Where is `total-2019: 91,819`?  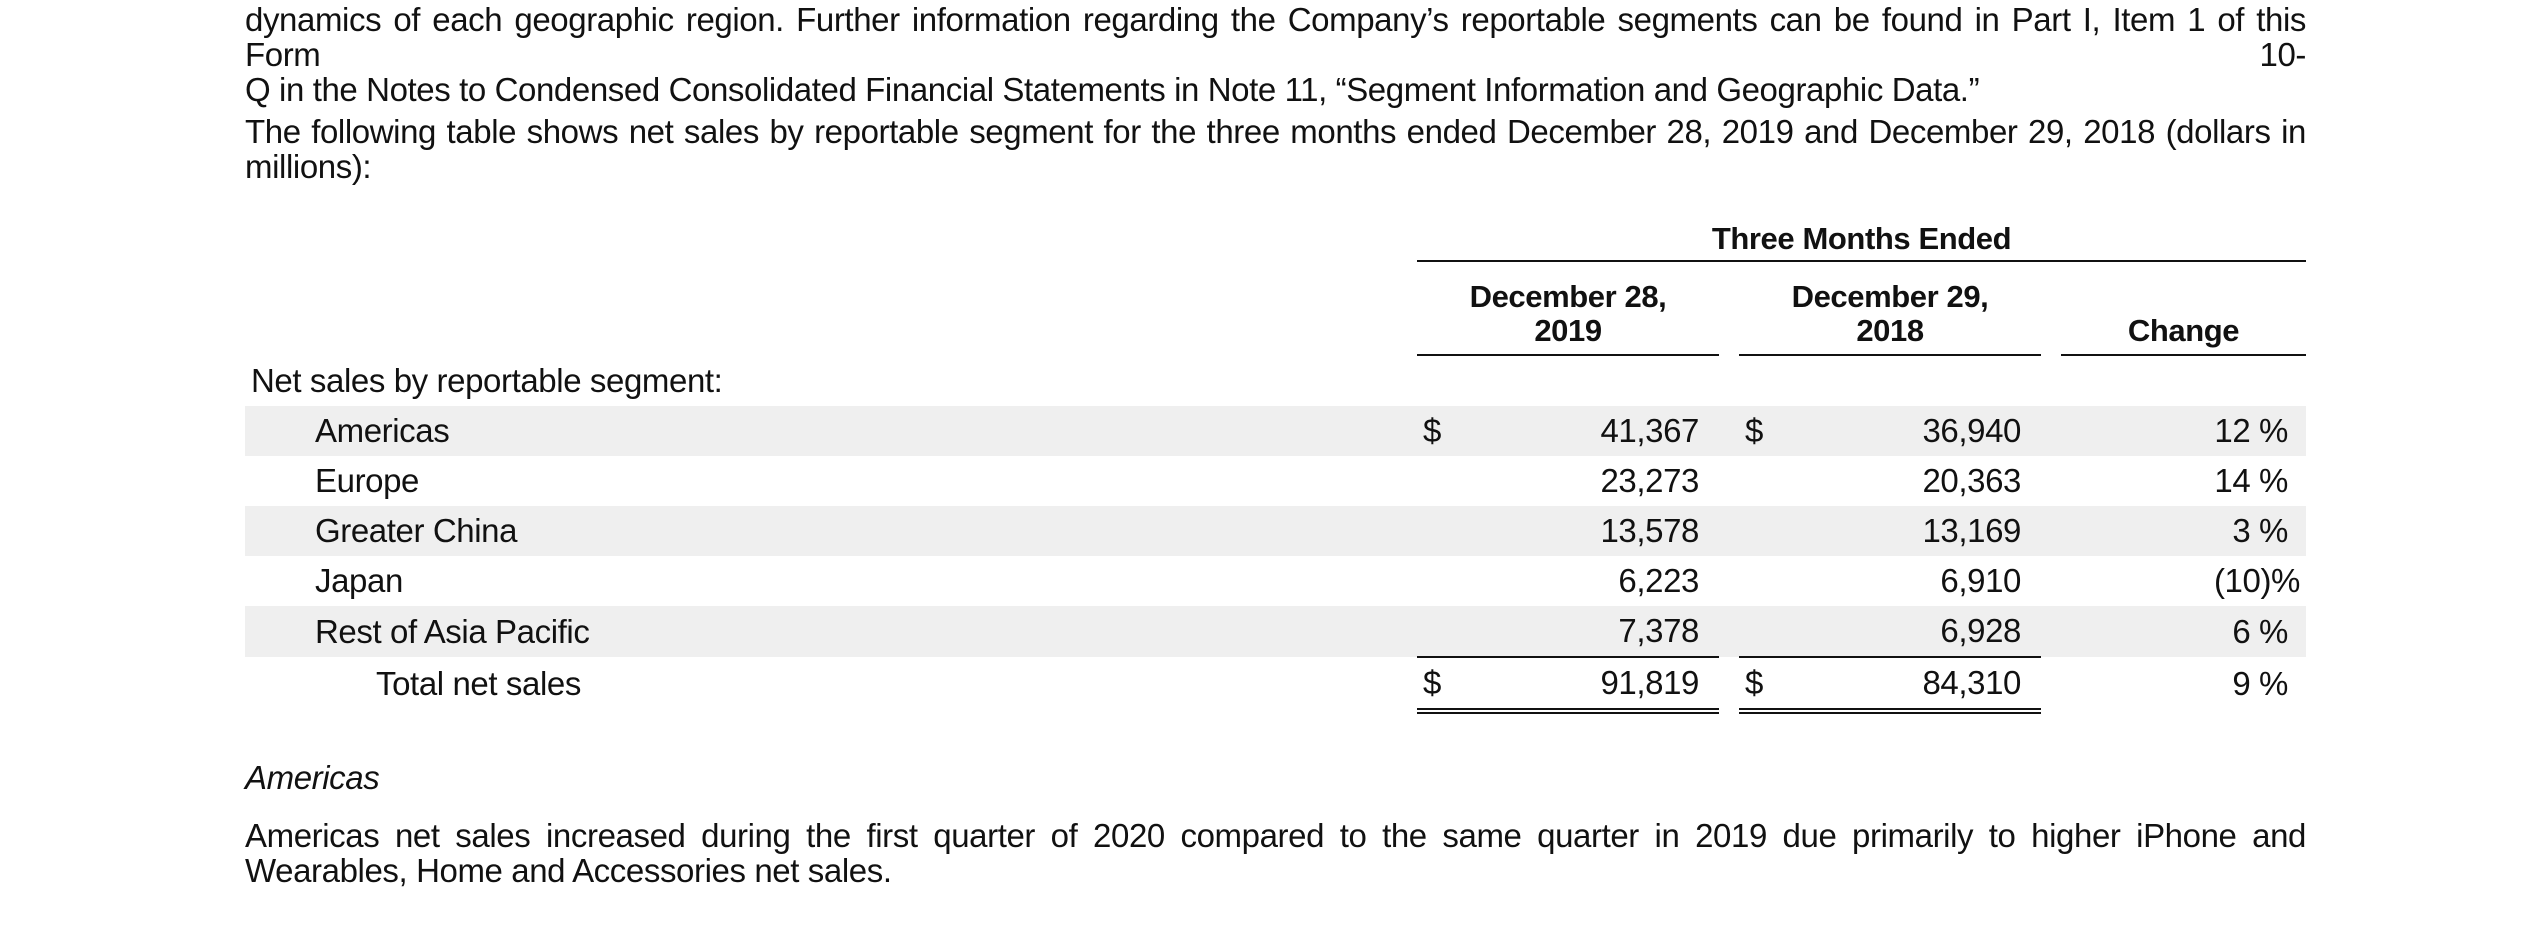 total-2019: 91,819 is located at coordinates (1594, 685).